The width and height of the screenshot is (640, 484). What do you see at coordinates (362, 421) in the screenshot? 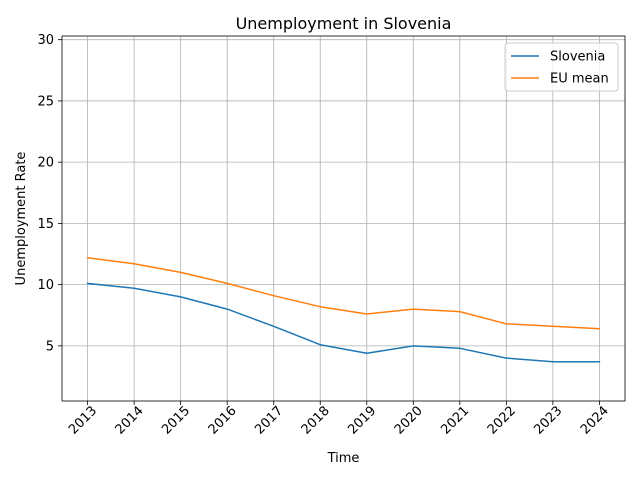
I see `x-tick-label: 2019` at bounding box center [362, 421].